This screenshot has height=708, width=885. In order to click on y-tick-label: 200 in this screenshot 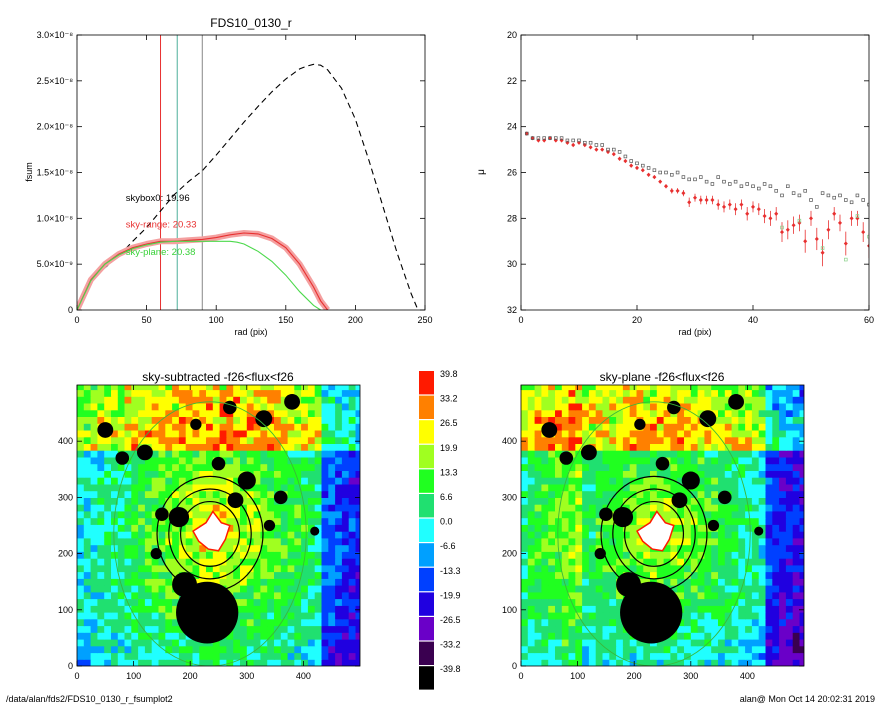, I will do `click(509, 554)`.